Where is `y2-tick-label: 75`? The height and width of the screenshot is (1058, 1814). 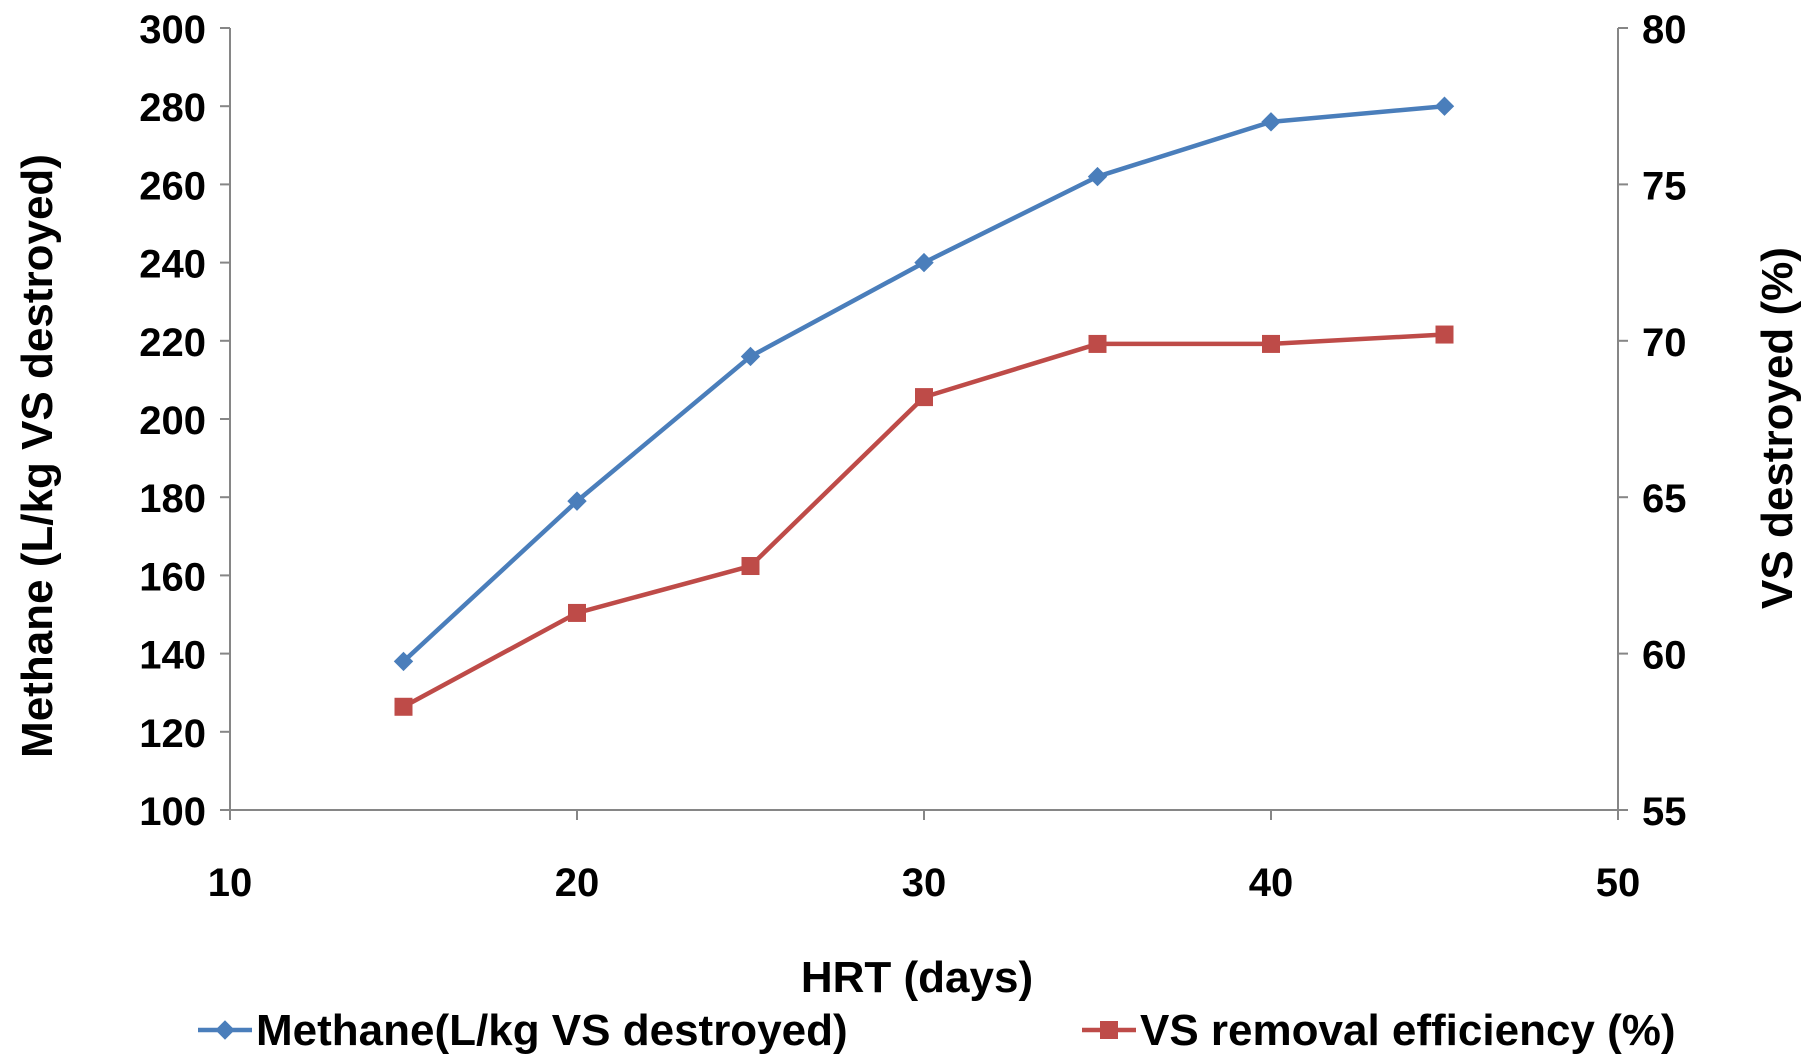
y2-tick-label: 75 is located at coordinates (1664, 186).